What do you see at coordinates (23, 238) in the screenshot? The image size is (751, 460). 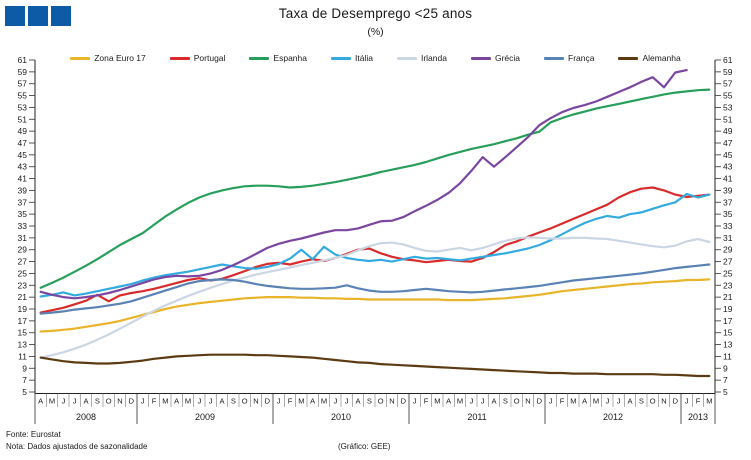 I see `y-tick-label: 31` at bounding box center [23, 238].